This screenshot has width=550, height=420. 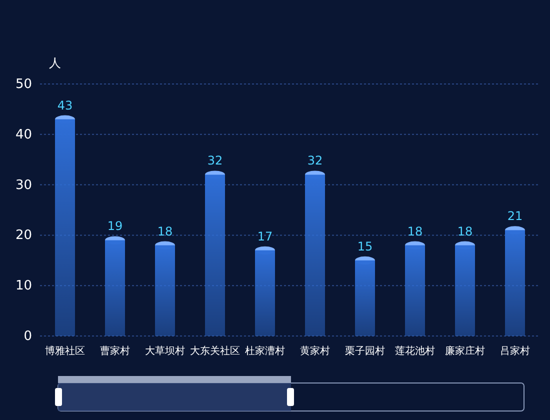 What do you see at coordinates (23, 185) in the screenshot?
I see `y-tick-label: 30` at bounding box center [23, 185].